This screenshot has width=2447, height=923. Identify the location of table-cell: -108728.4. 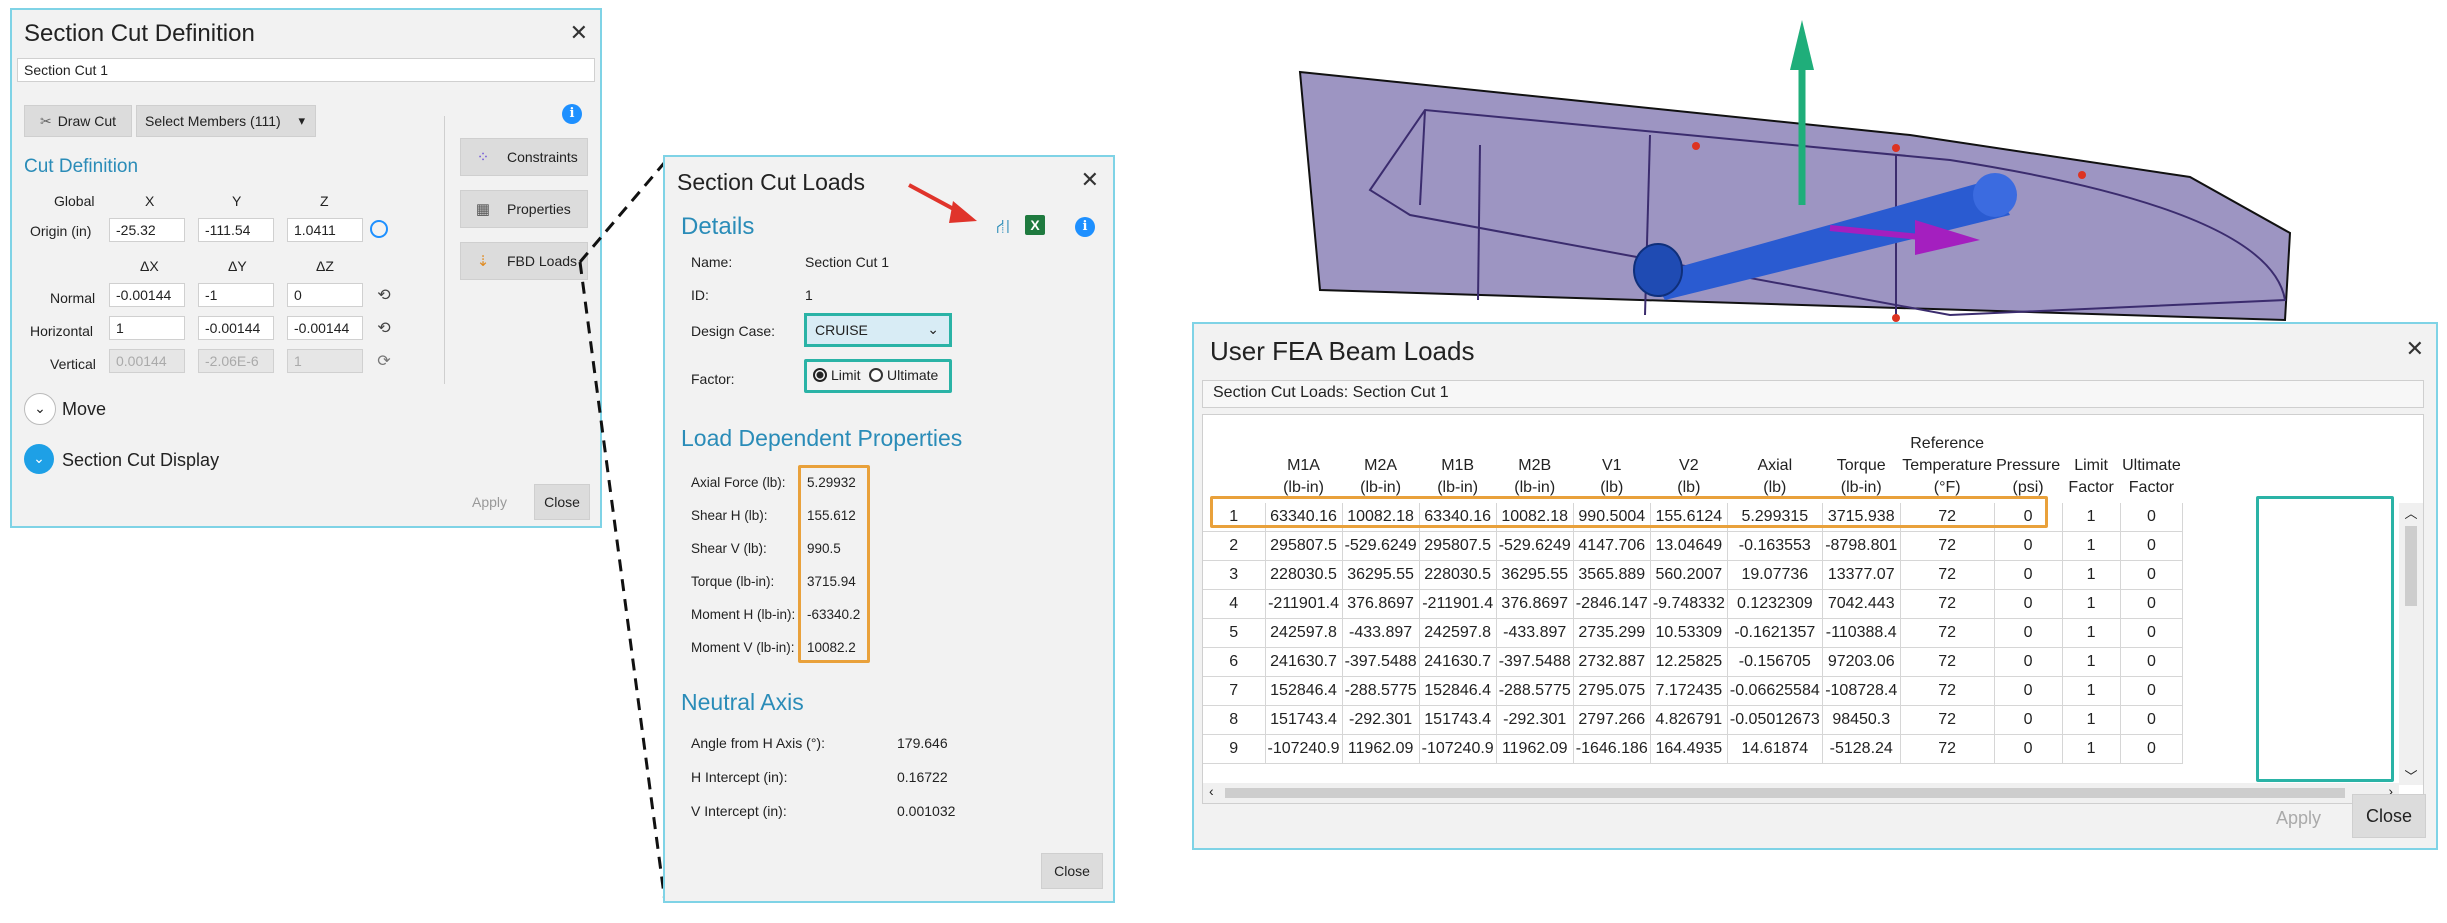
(1861, 691).